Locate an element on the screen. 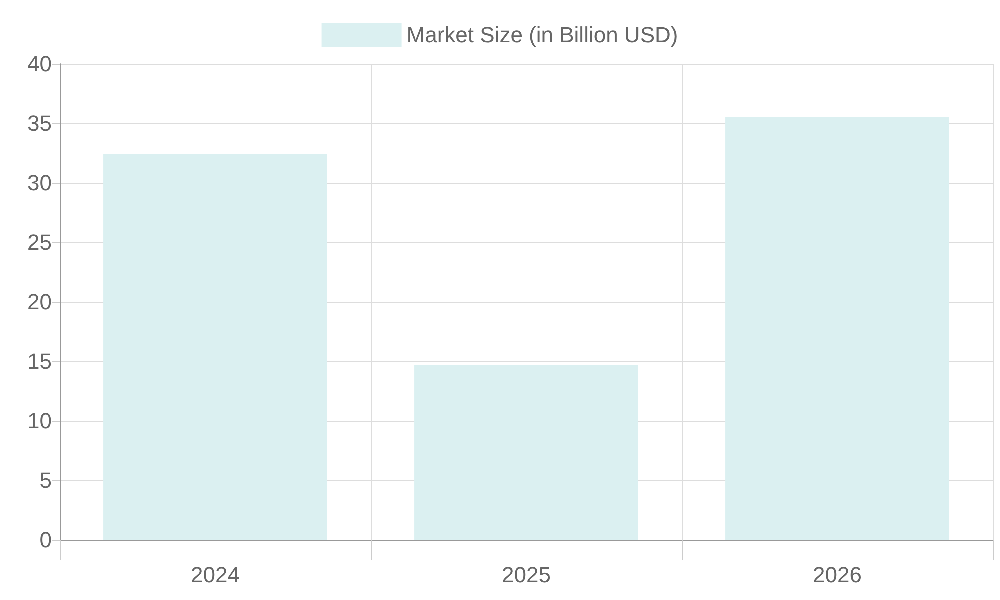 This screenshot has height=600, width=1000. y-tick-label: 20 is located at coordinates (40, 302).